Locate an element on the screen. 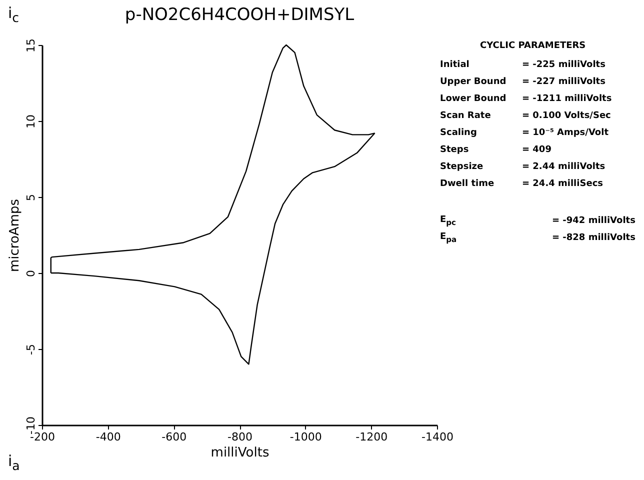  y-tick-label: 0 is located at coordinates (31, 273).